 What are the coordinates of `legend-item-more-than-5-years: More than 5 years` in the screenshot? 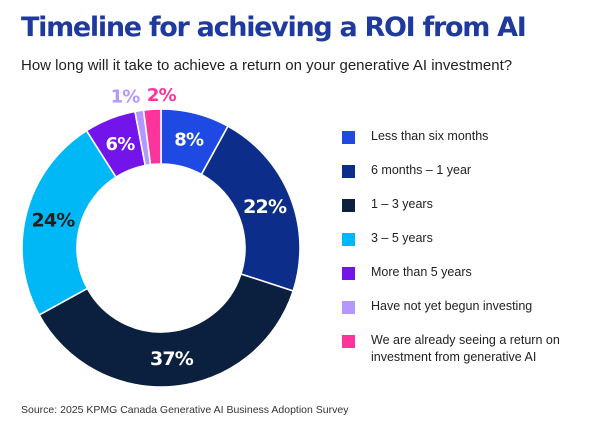 It's located at (464, 281).